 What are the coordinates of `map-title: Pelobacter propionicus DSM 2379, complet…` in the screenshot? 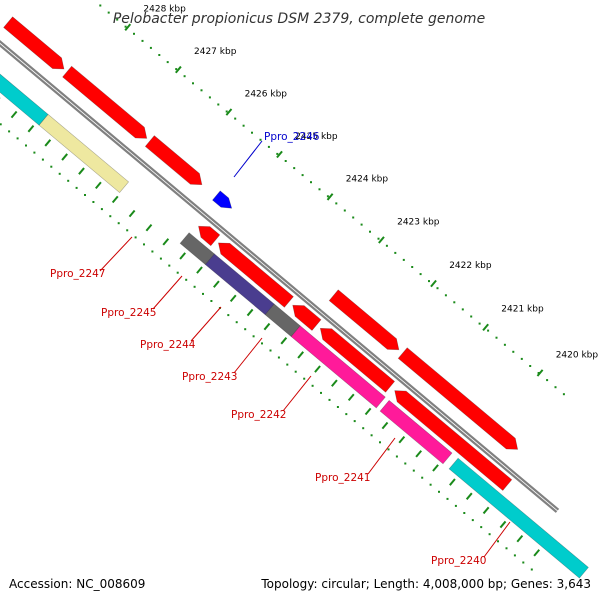 It's located at (299, 19).